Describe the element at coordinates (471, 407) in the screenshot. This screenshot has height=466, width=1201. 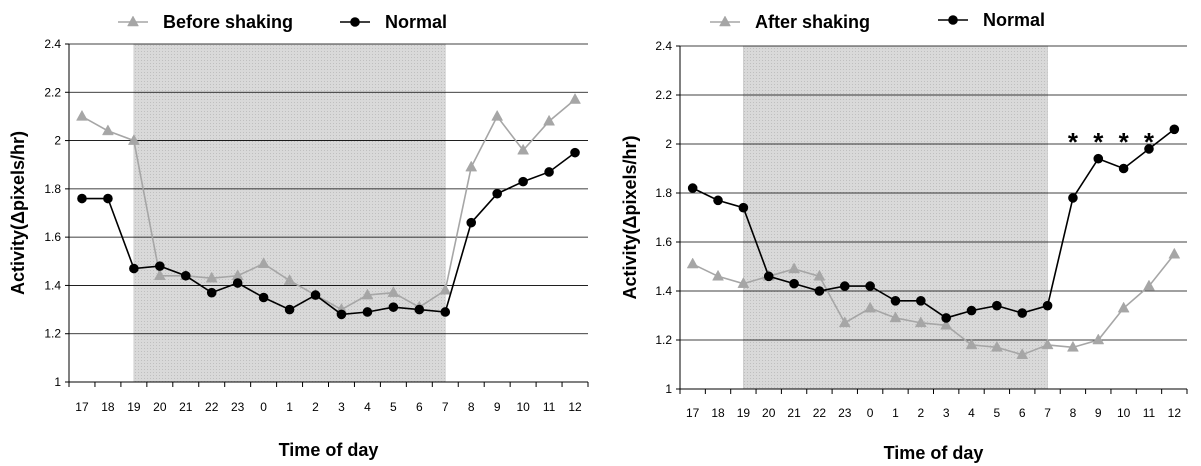
I see `x-tick-label: 8` at that location.